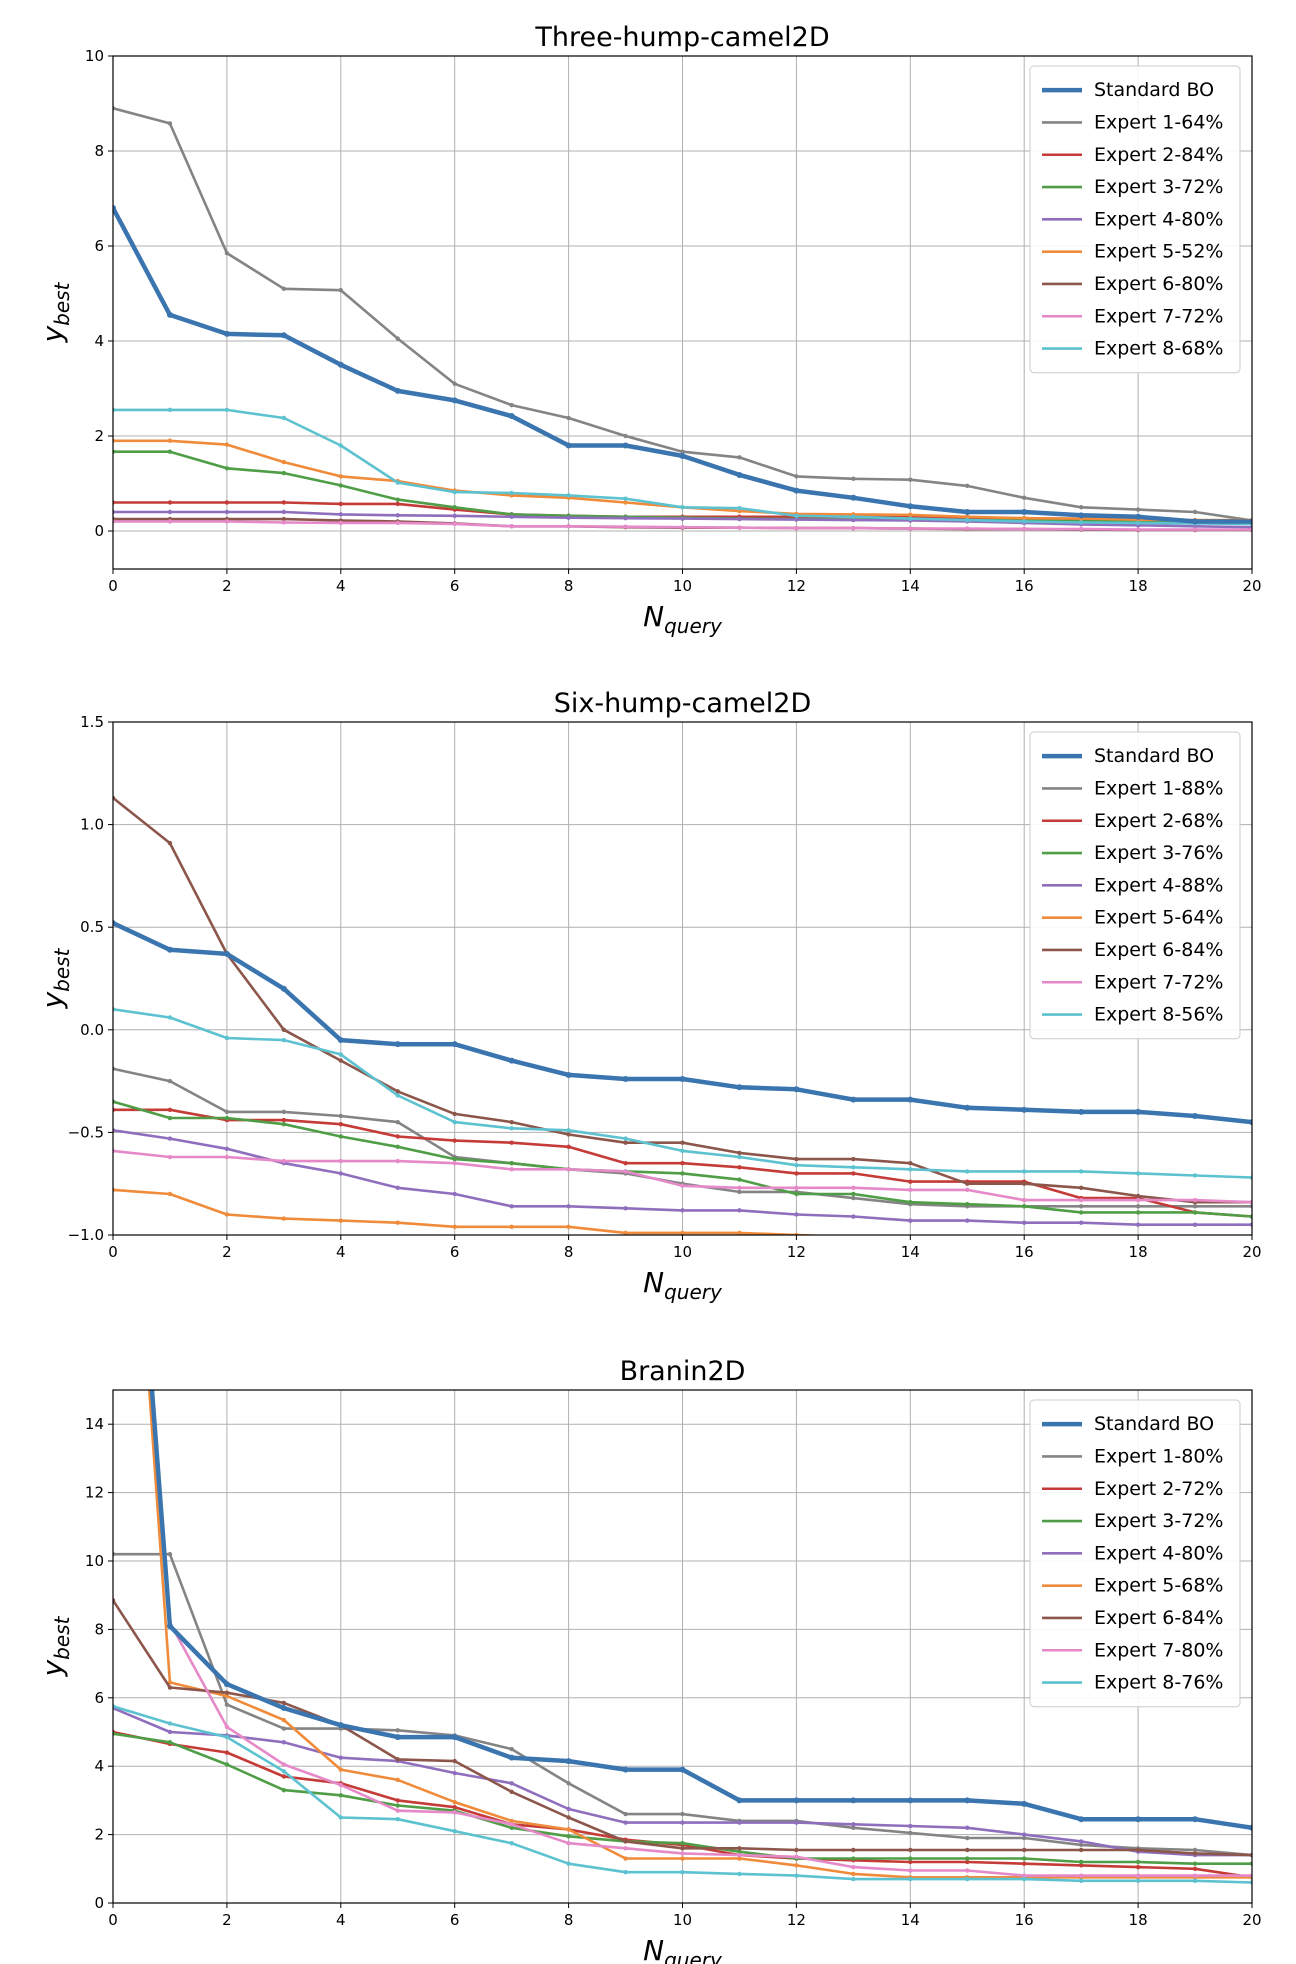 This screenshot has width=1296, height=1964. I want to click on legend-label: Expert 8-76%, so click(1158, 1683).